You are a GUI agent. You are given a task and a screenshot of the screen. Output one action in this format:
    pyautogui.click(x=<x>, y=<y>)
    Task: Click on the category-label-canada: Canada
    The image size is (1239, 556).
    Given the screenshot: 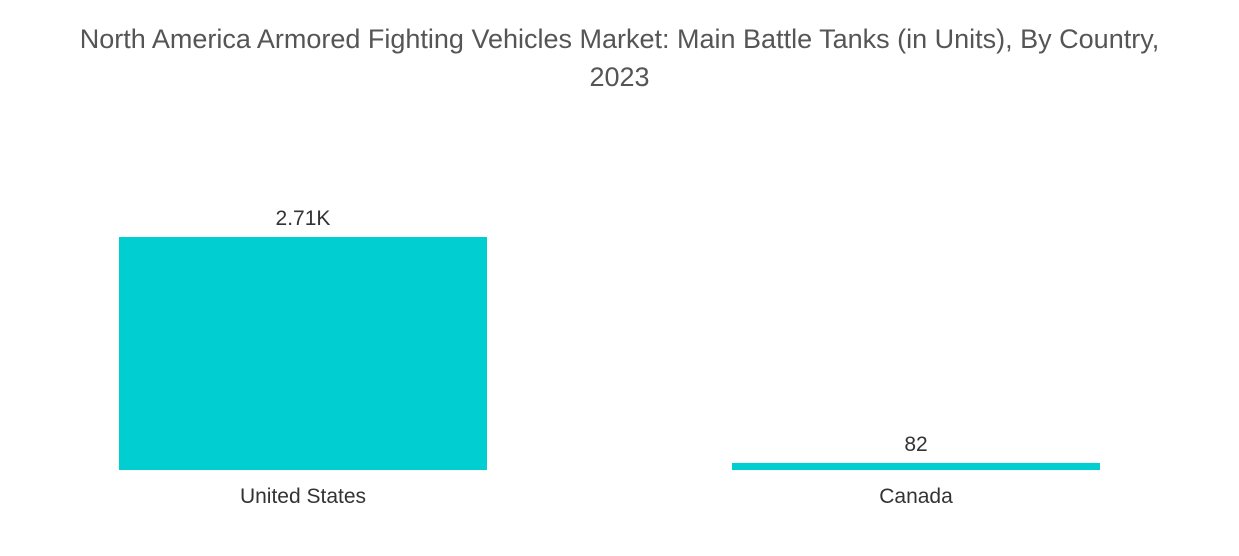 What is the action you would take?
    pyautogui.click(x=916, y=496)
    